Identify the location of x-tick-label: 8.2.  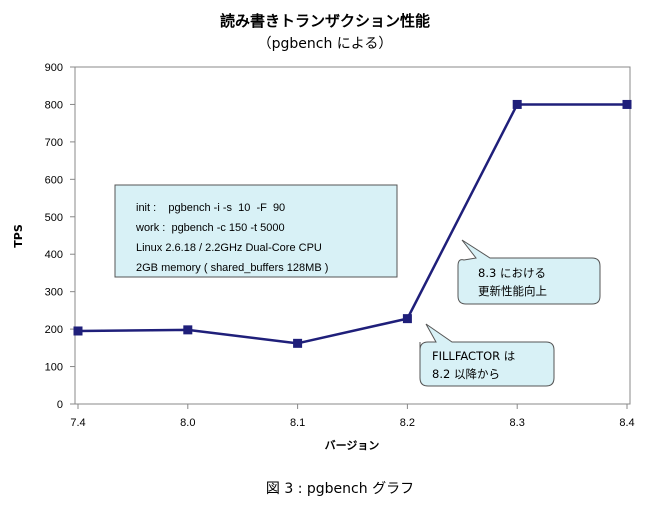
(407, 423).